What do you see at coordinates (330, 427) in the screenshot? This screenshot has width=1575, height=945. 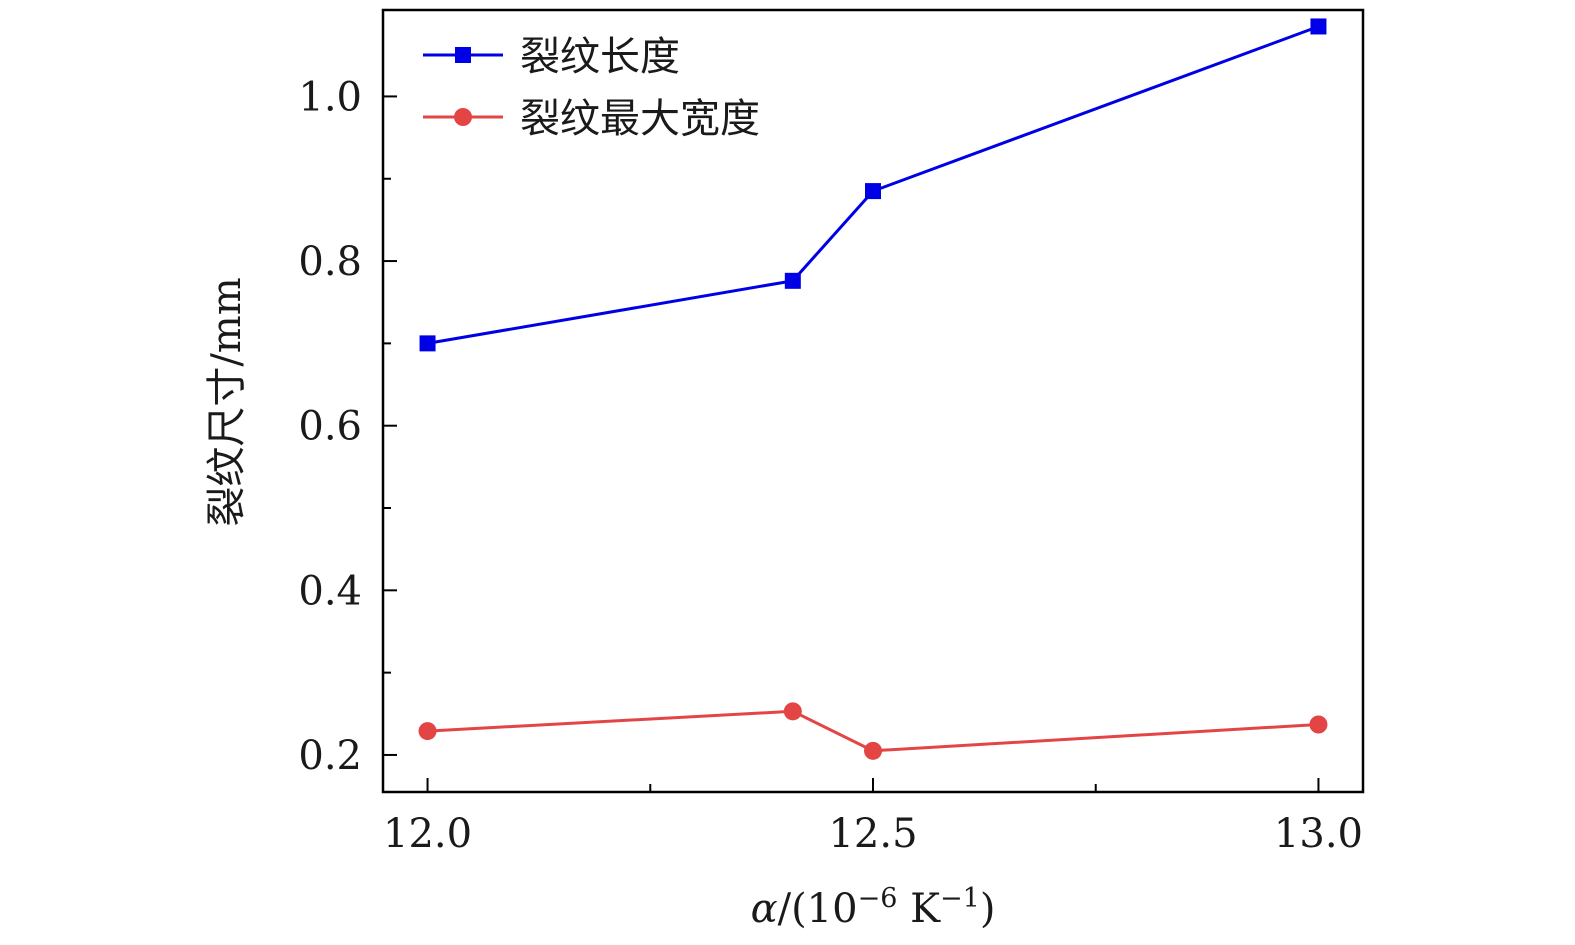 I see `y-tick-label: 0.6` at bounding box center [330, 427].